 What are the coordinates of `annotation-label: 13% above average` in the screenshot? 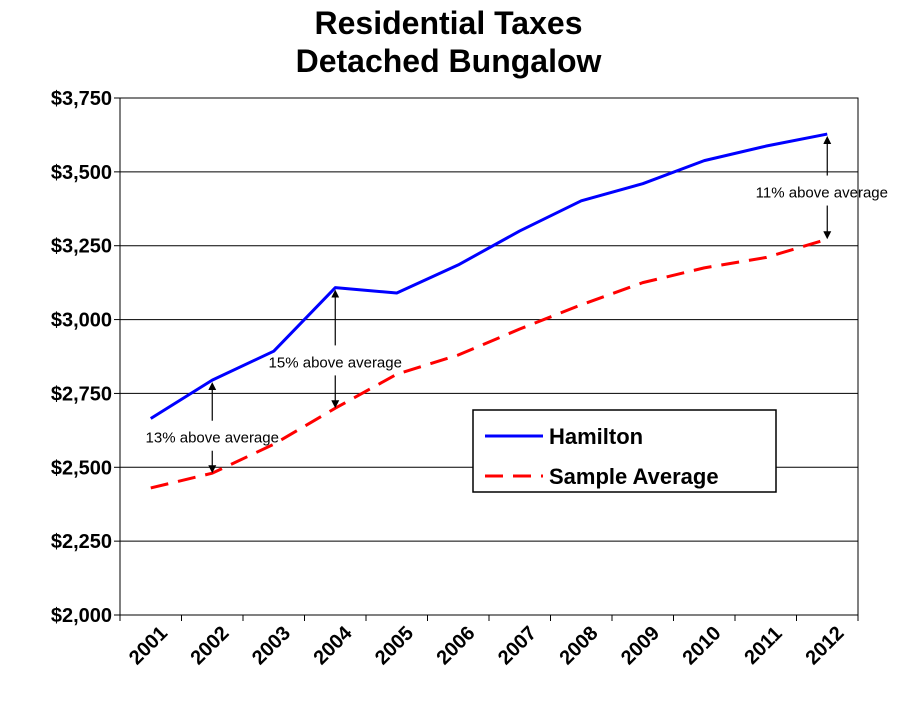 It's located at (212, 438).